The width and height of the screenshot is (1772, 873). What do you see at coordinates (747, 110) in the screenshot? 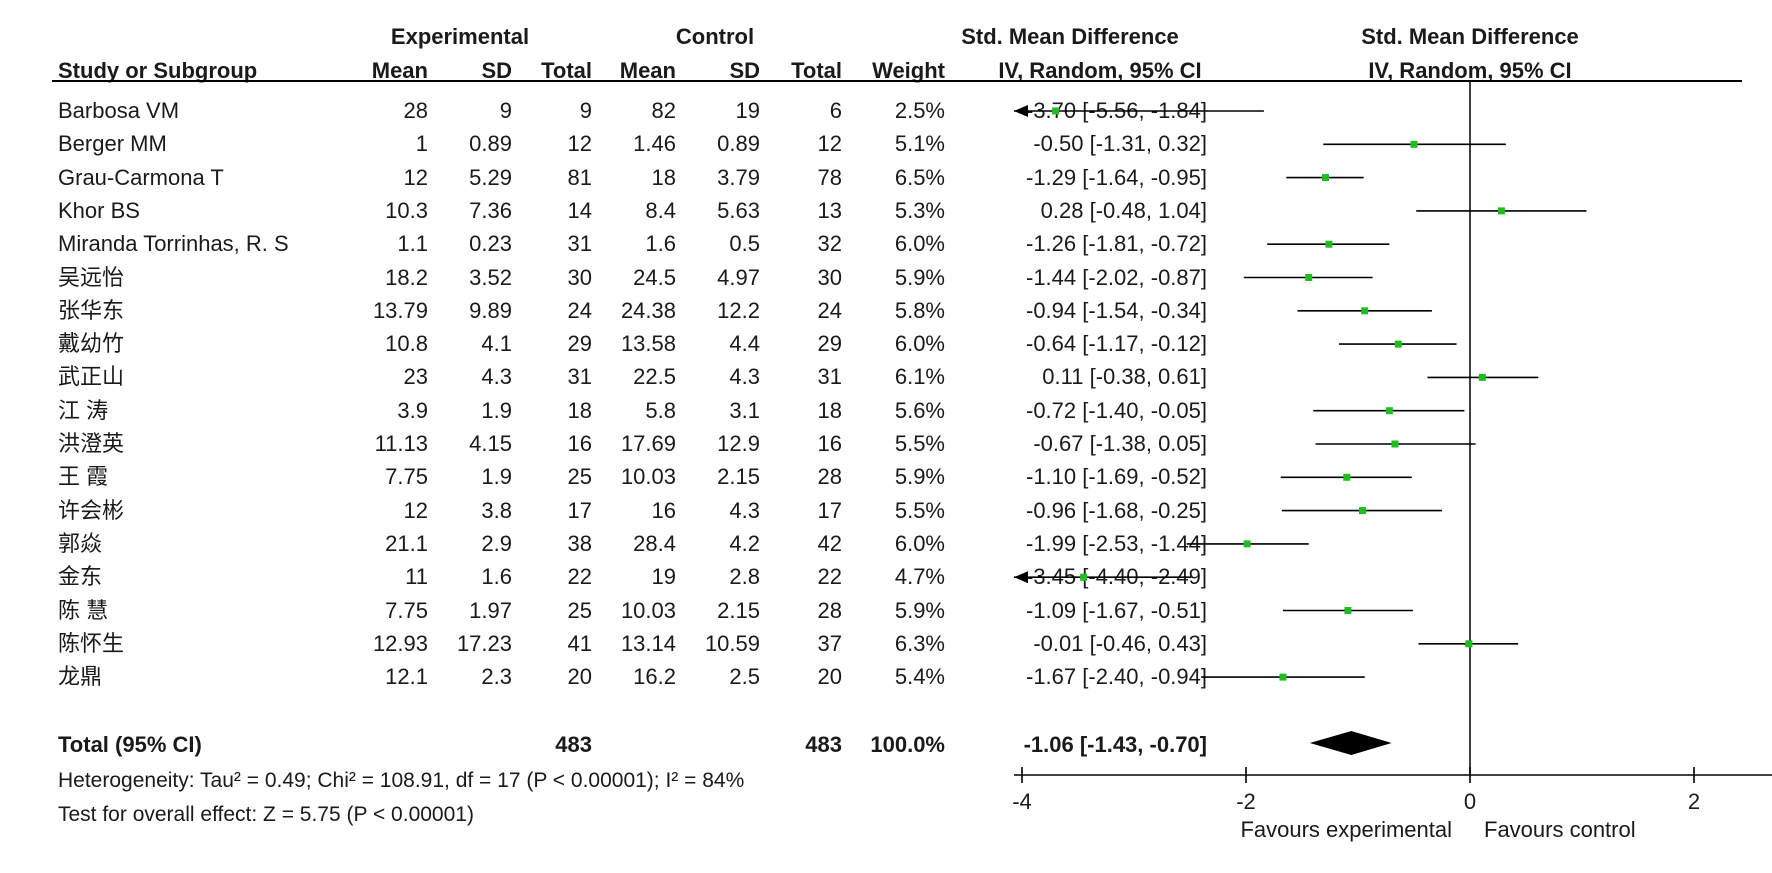
I see `cell-c-sd: 19` at bounding box center [747, 110].